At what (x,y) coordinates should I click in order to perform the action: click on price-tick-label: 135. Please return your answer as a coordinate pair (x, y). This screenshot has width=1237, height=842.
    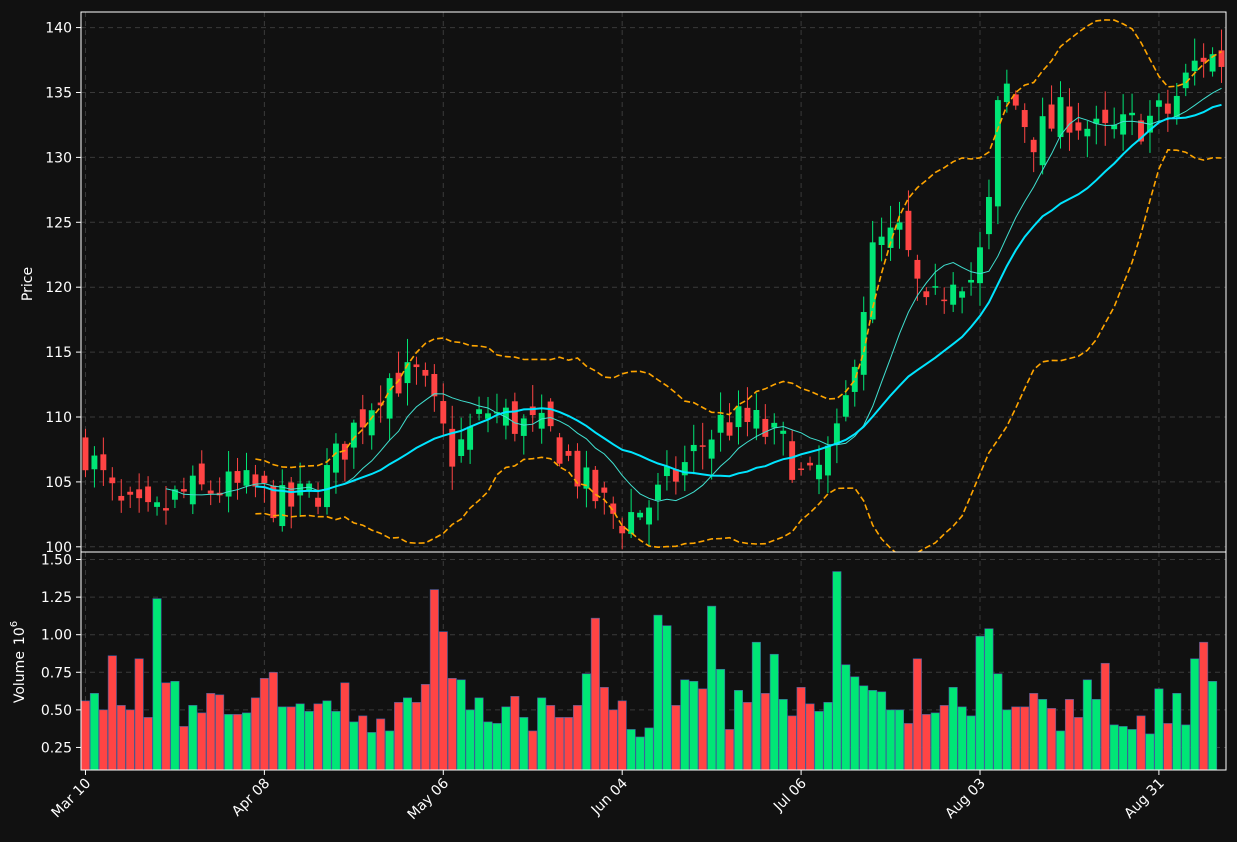
    Looking at the image, I should click on (58, 93).